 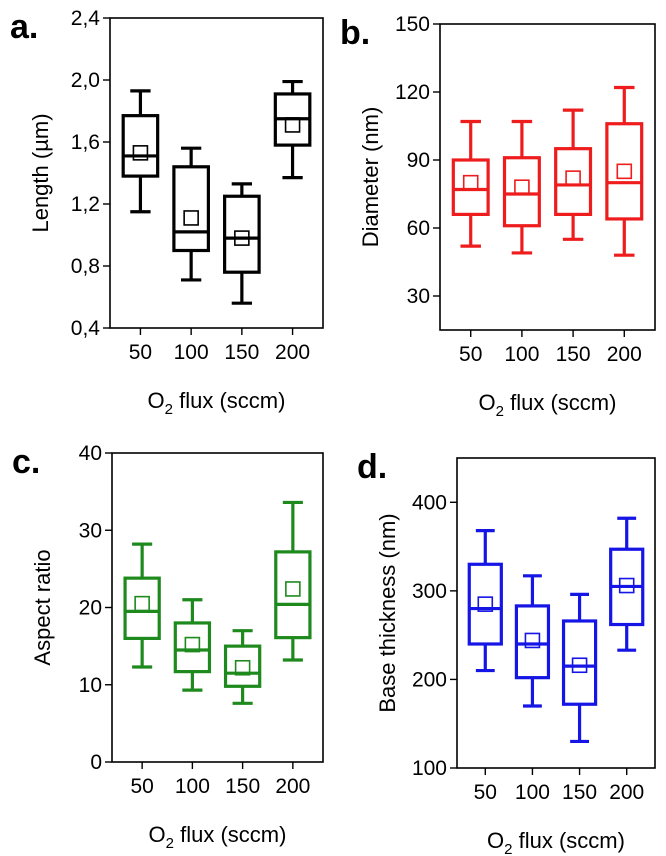 I want to click on panel-letter: c., so click(x=26, y=462).